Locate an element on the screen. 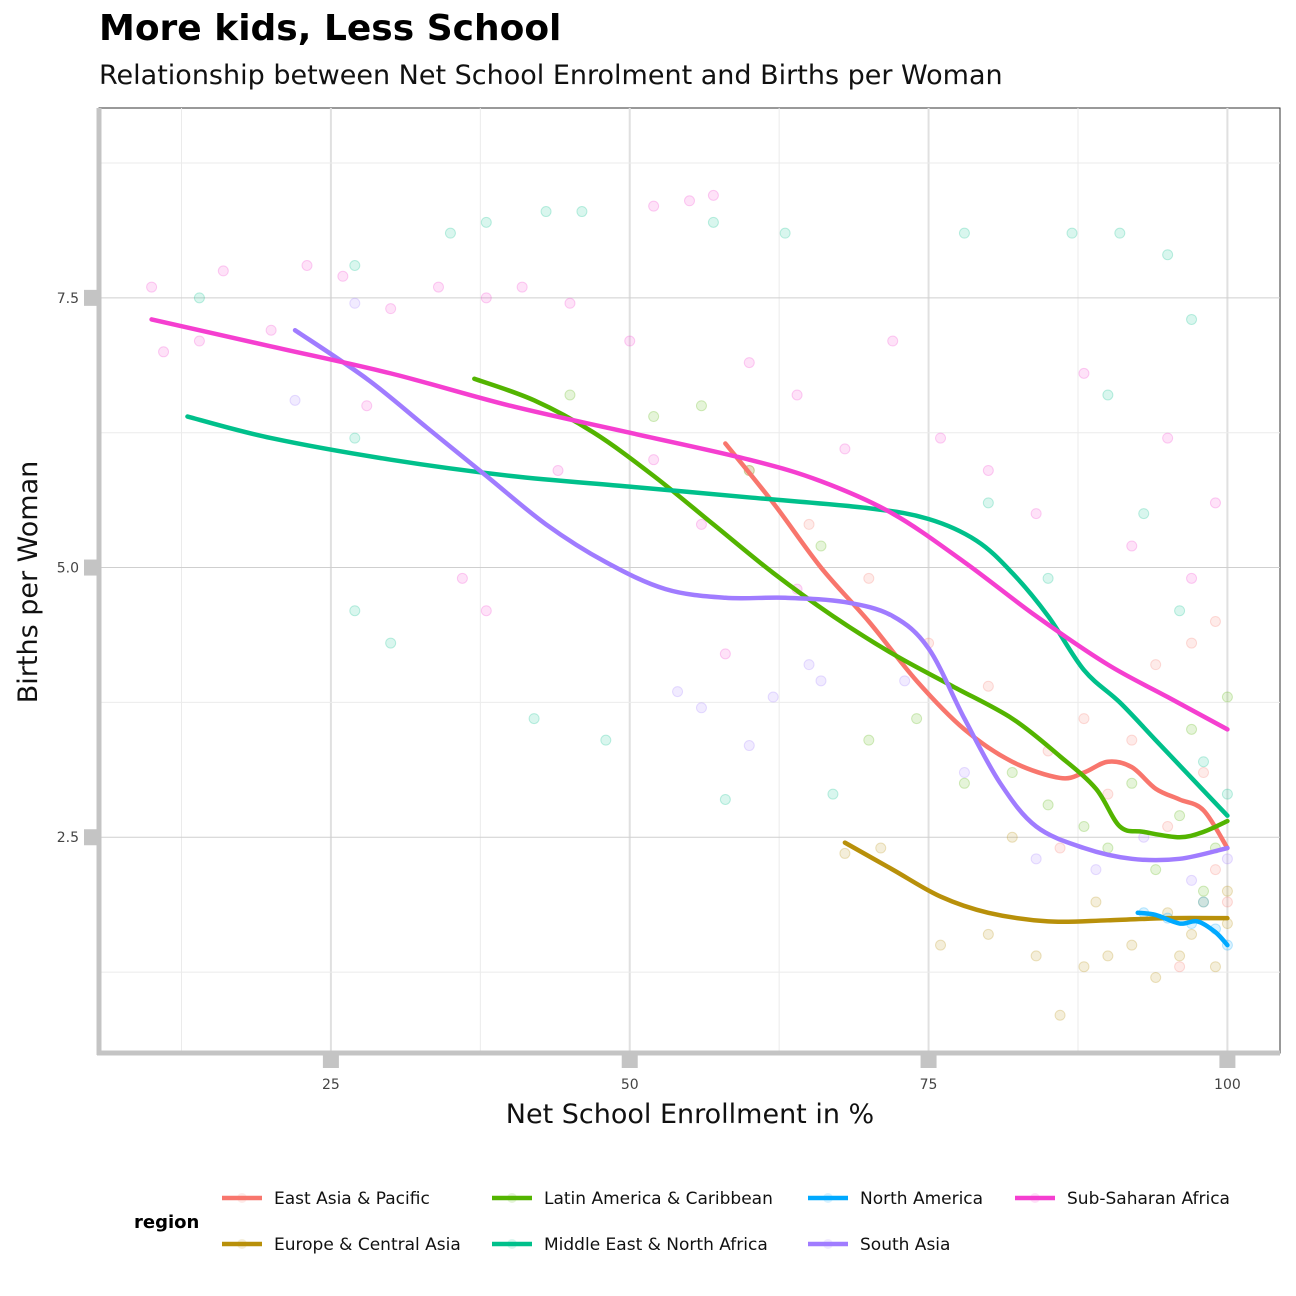 This screenshot has height=1296, width=1296. legend-item: Sub-Saharan Africa is located at coordinates (1122, 1199).